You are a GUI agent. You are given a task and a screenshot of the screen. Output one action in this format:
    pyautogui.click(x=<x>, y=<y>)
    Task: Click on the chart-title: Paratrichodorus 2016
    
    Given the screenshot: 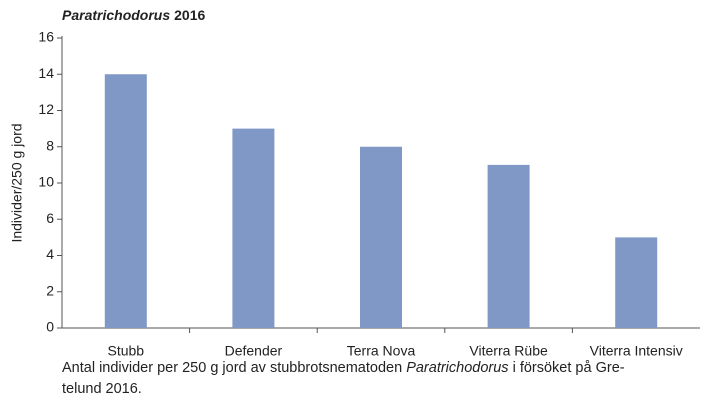 What is the action you would take?
    pyautogui.click(x=133, y=15)
    